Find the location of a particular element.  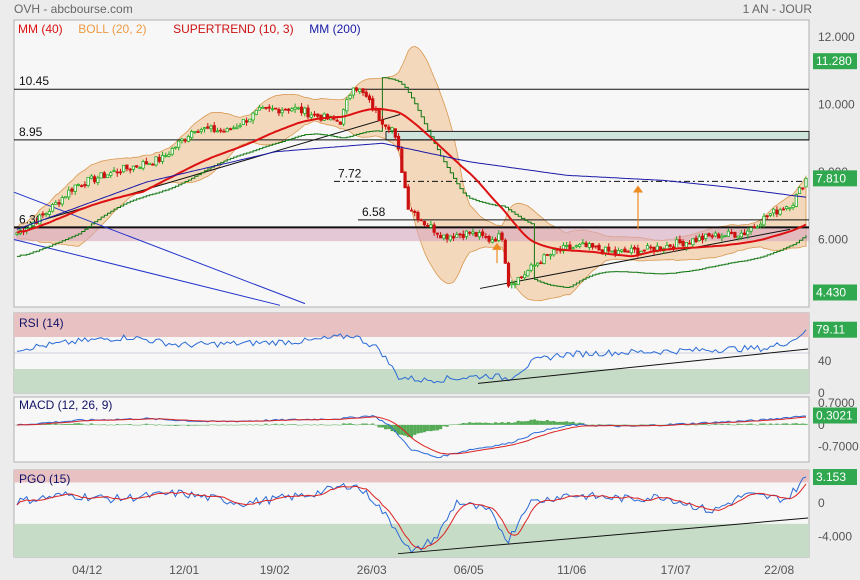

y-tick-label: 40 is located at coordinates (825, 361).